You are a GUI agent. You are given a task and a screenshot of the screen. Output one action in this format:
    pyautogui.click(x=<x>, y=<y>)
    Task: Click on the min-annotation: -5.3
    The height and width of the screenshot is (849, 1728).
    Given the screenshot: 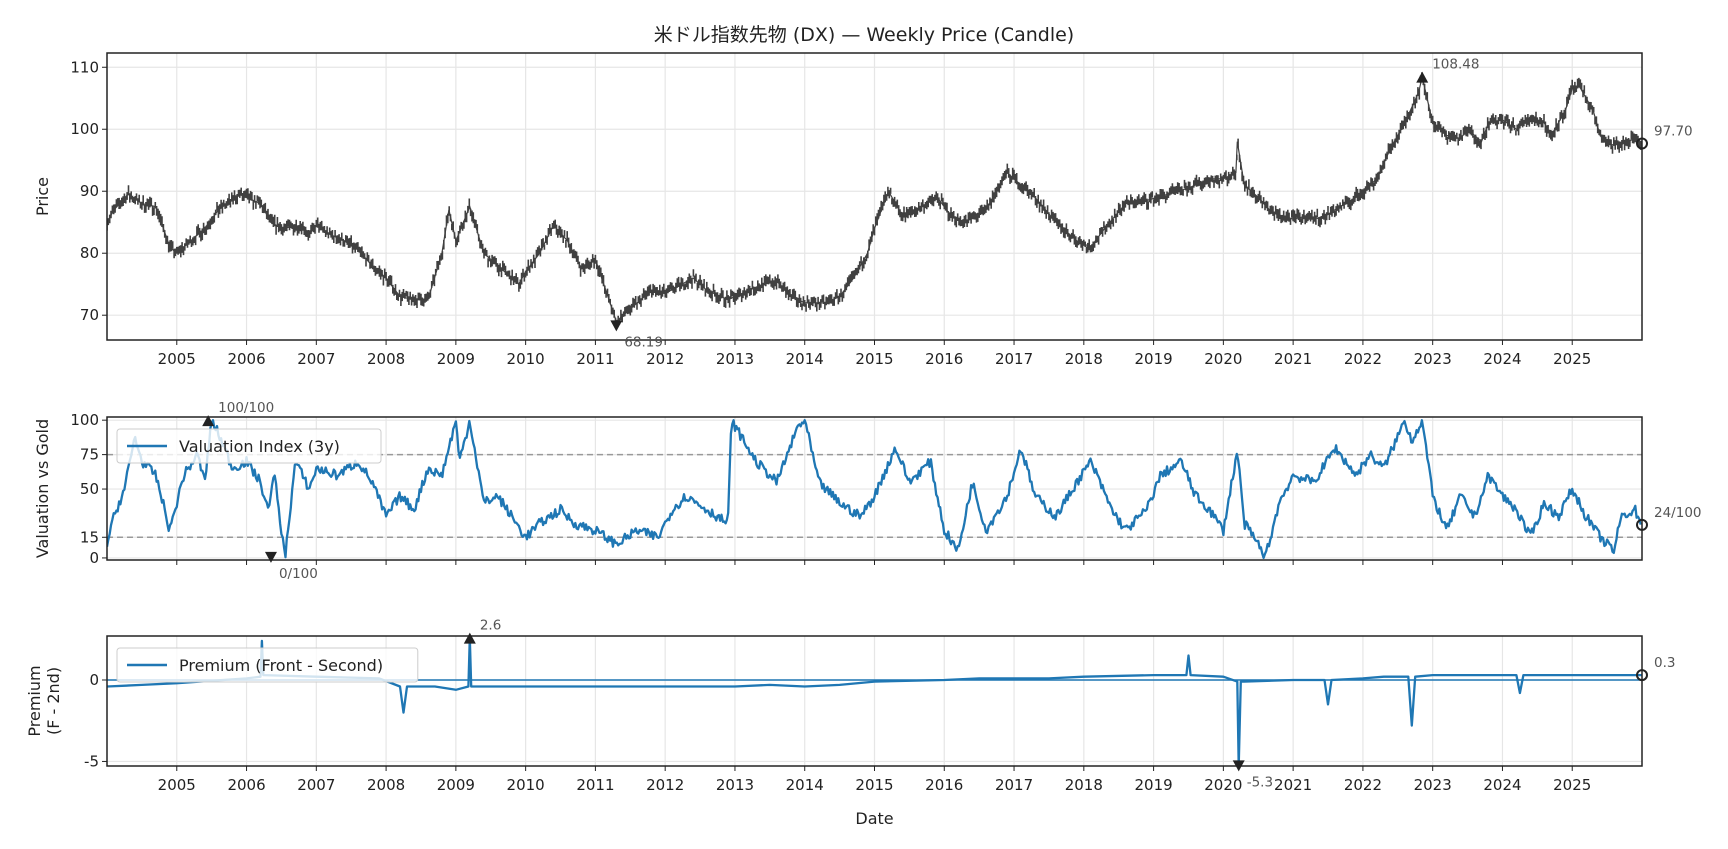 What is the action you would take?
    pyautogui.click(x=1260, y=782)
    